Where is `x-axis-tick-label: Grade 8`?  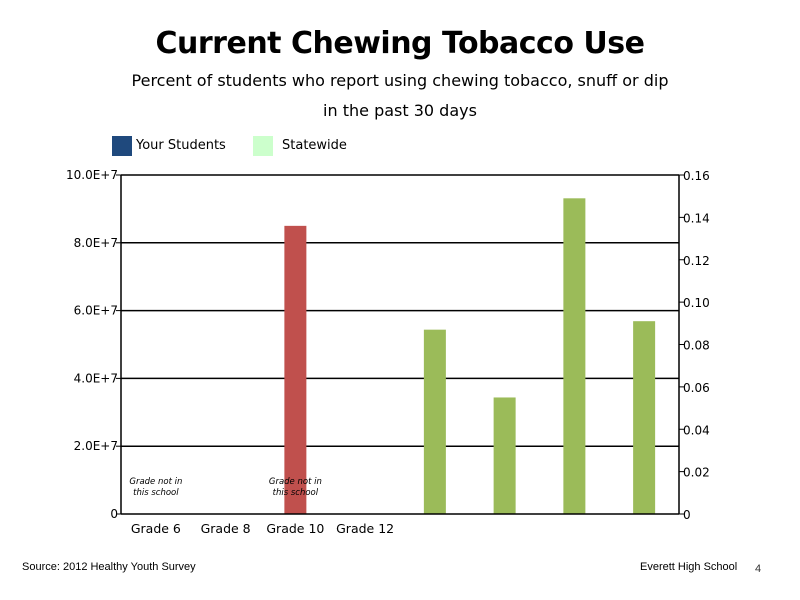 x-axis-tick-label: Grade 8 is located at coordinates (226, 528).